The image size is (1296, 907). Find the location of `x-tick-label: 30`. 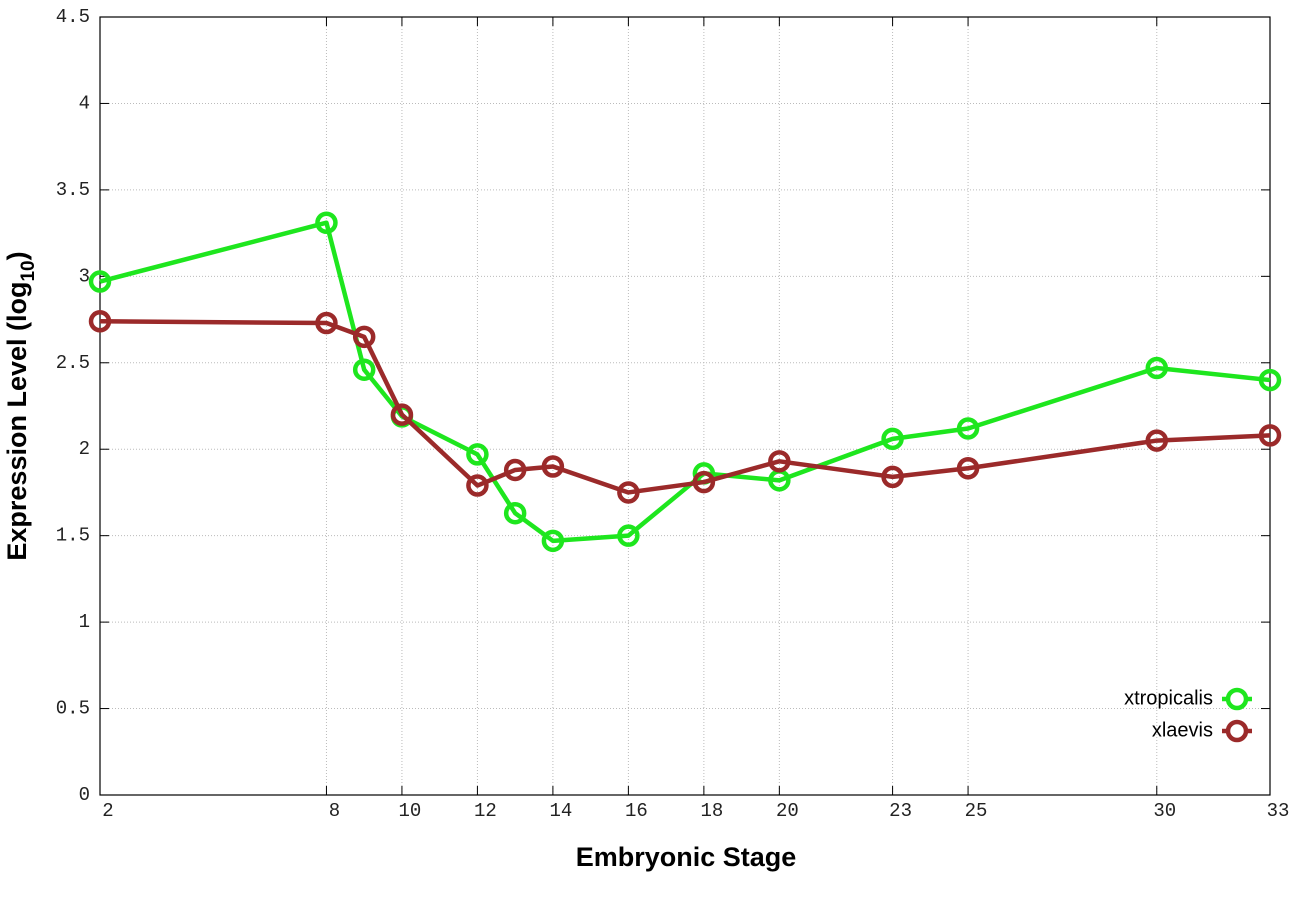

x-tick-label: 30 is located at coordinates (1164, 811).